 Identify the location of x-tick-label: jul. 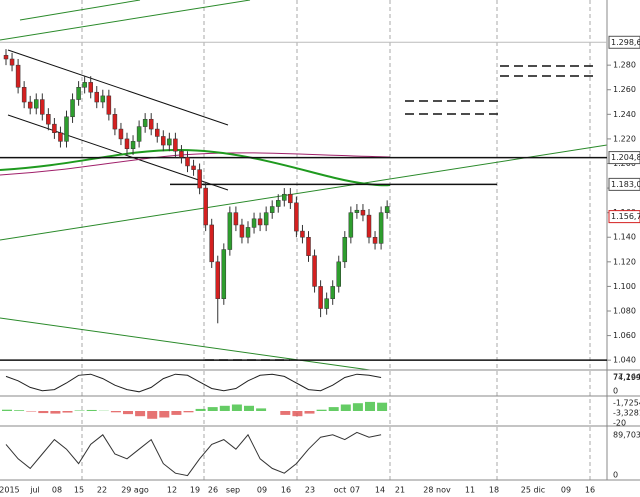
(34, 490).